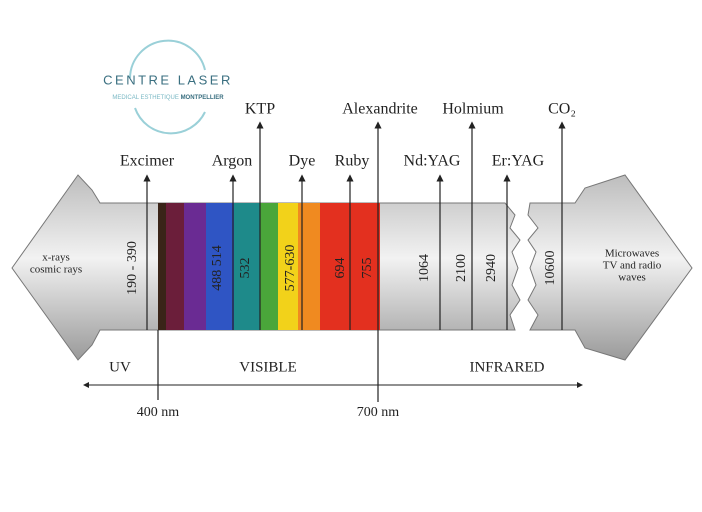 The height and width of the screenshot is (512, 702). What do you see at coordinates (232, 161) in the screenshot?
I see `laser-name: Argon` at bounding box center [232, 161].